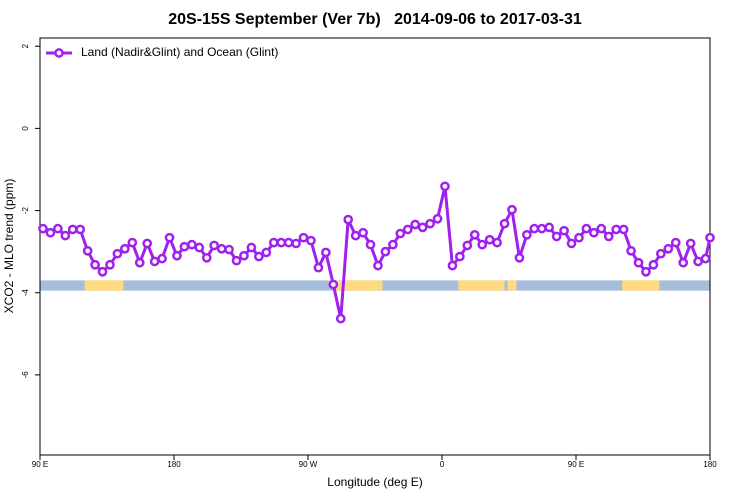 Image resolution: width=750 pixels, height=500 pixels. I want to click on y-tick-label: 0, so click(25, 128).